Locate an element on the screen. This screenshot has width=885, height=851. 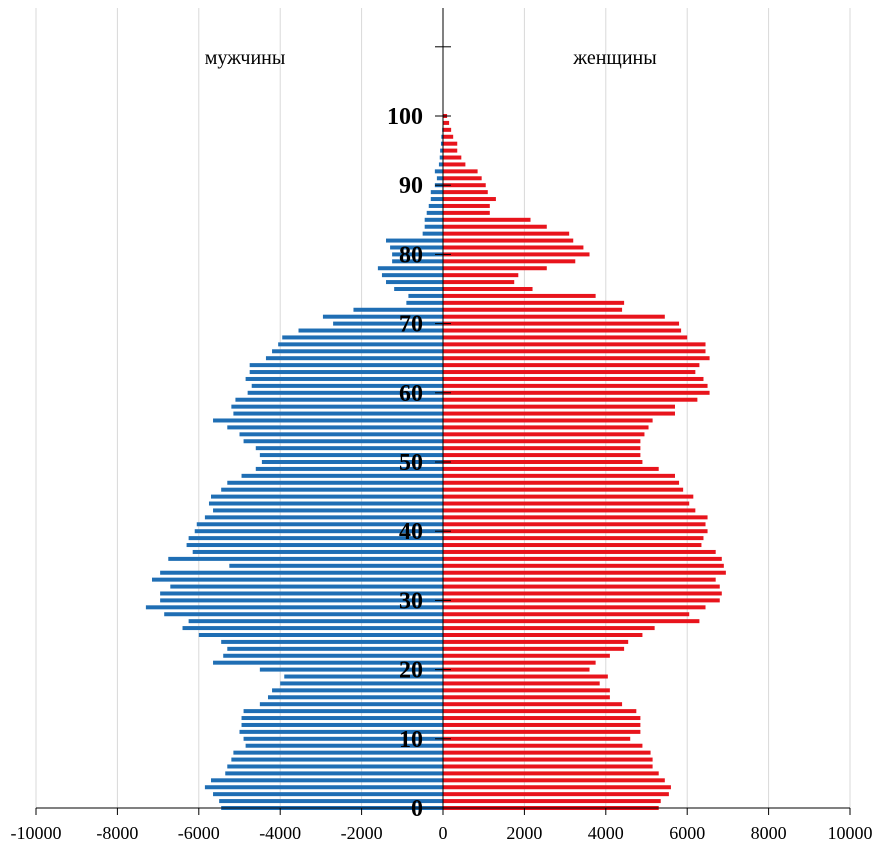
x-tick-label: 4000 is located at coordinates (606, 833).